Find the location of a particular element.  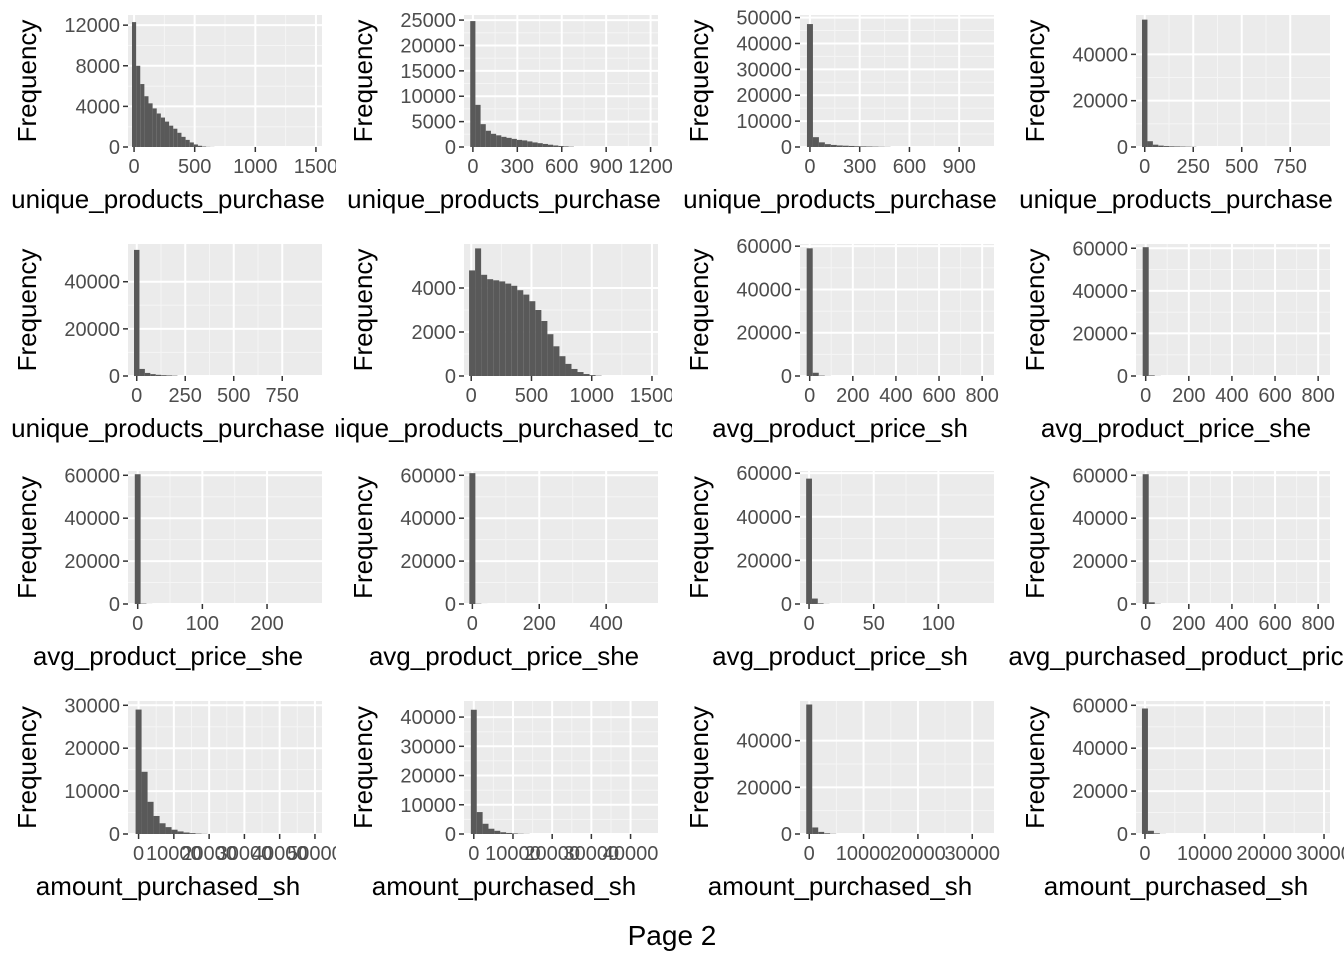

x-tick-label: 400 is located at coordinates (1231, 396).